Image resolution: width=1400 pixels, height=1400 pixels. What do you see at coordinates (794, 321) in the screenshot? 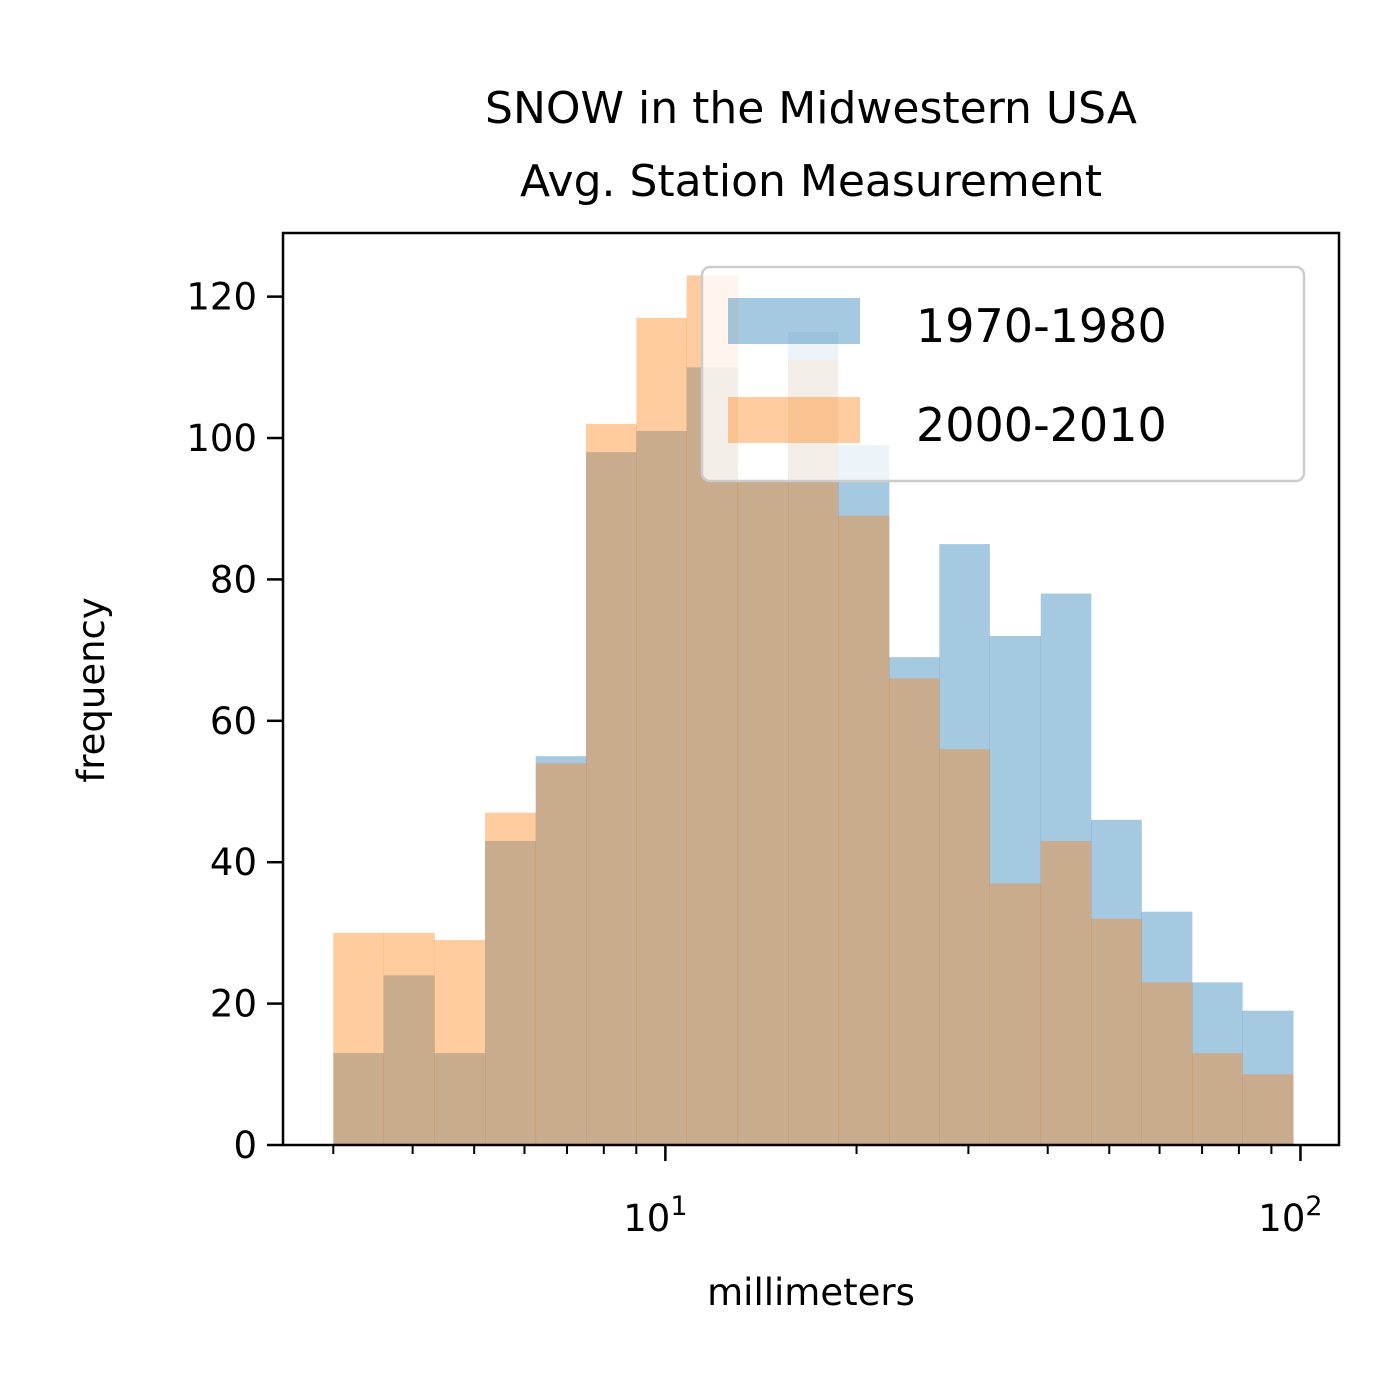
I see `legend-swatch-1970-1980` at bounding box center [794, 321].